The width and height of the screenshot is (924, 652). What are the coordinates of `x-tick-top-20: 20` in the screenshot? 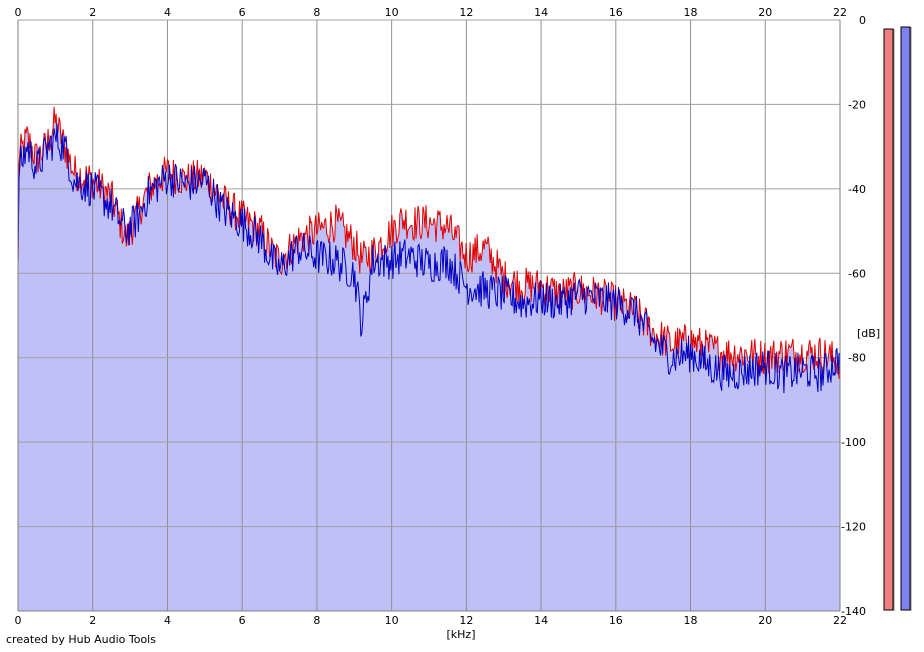 It's located at (765, 12).